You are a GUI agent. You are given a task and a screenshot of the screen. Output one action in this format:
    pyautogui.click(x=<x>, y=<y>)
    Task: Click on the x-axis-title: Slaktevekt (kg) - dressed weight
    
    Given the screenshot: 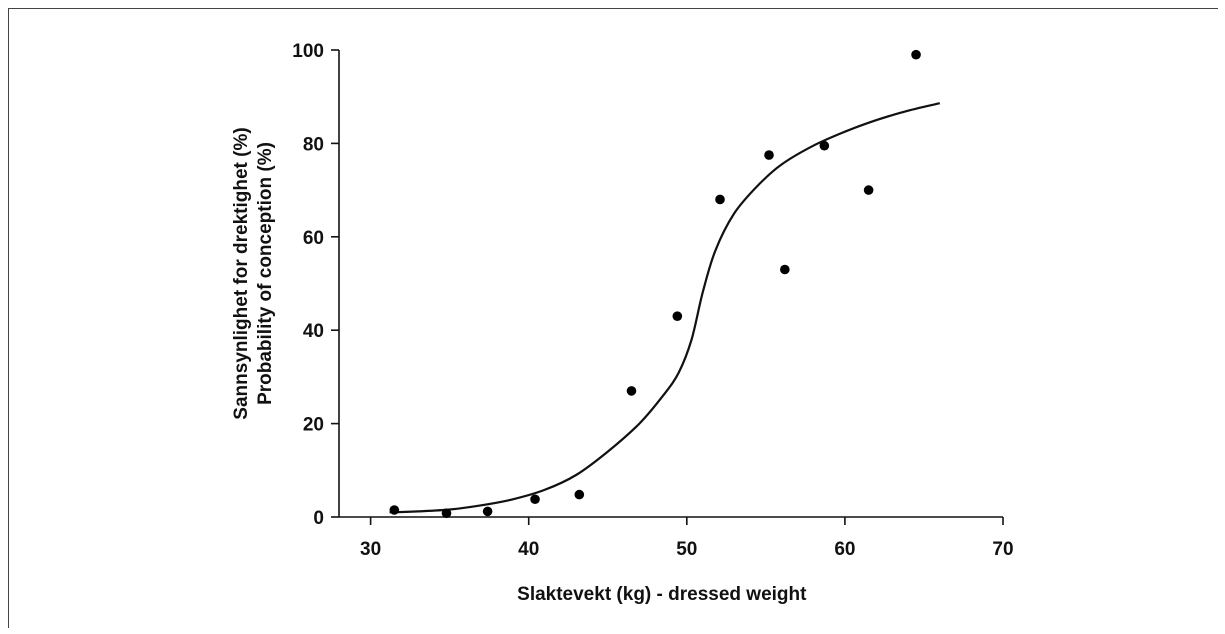 What is the action you would take?
    pyautogui.click(x=662, y=594)
    